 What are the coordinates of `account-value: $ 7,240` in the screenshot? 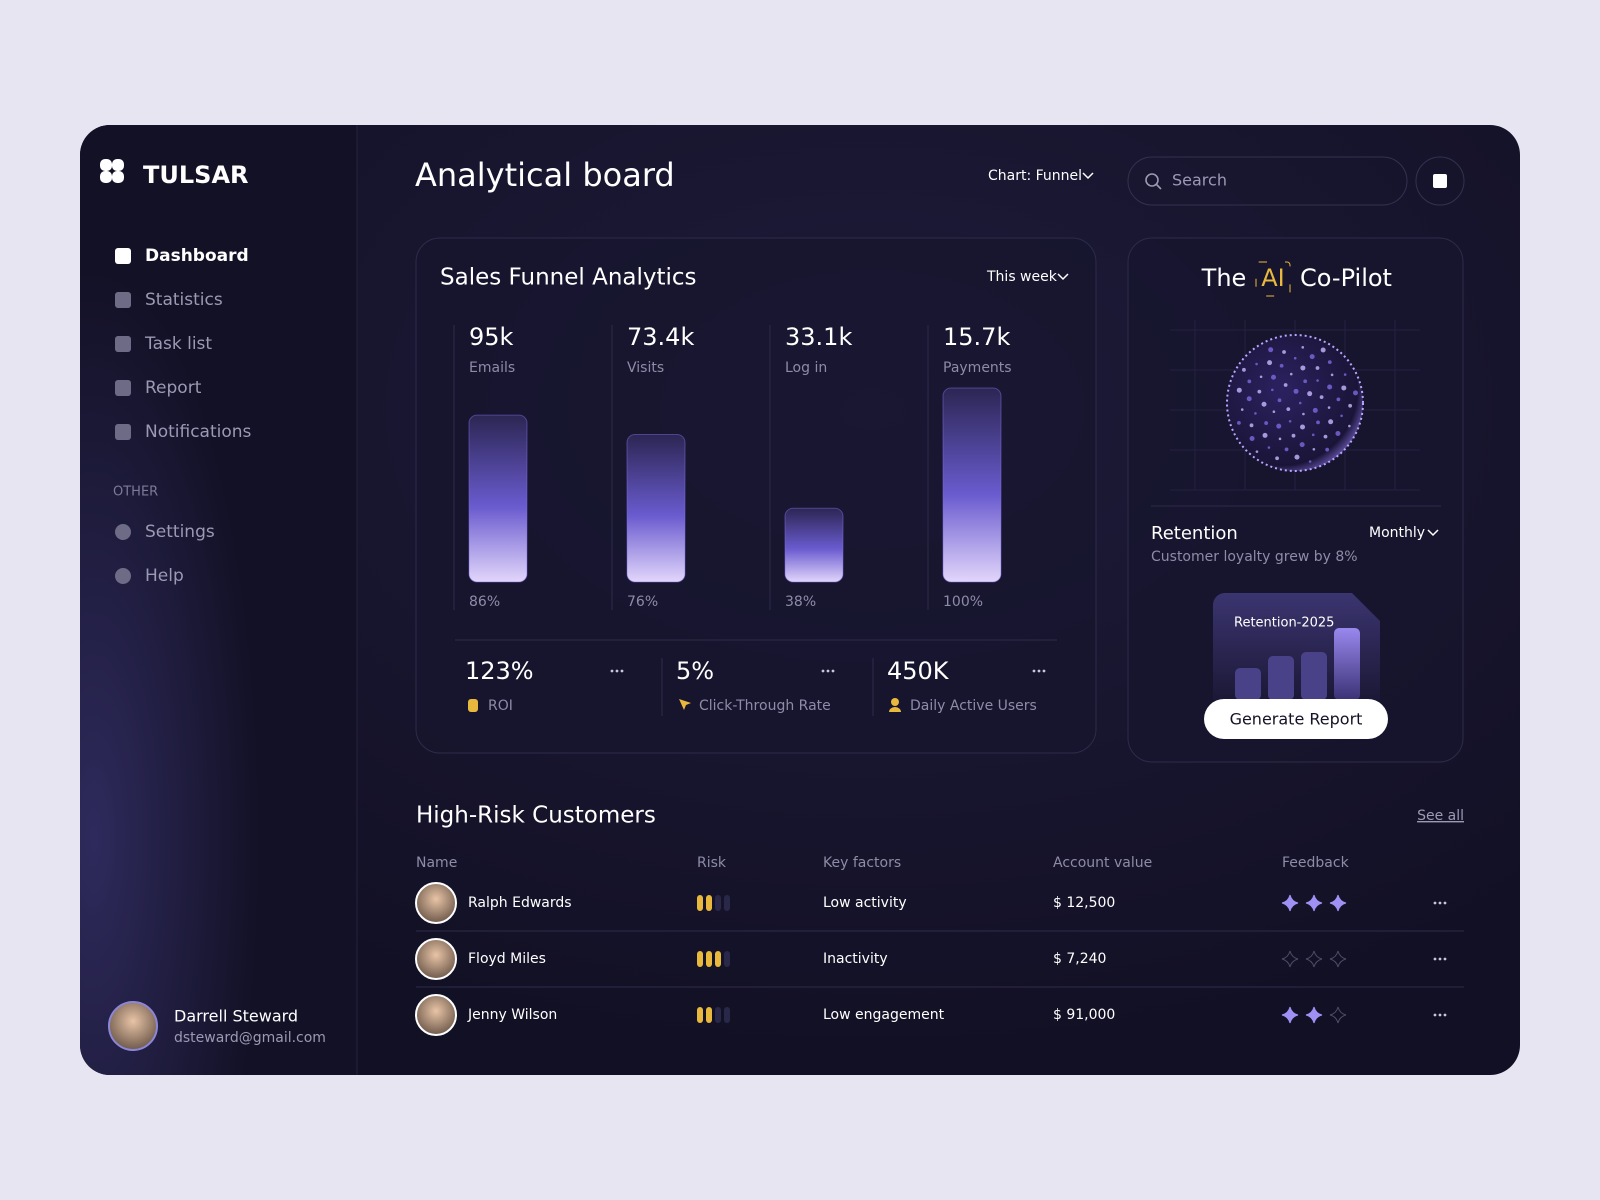 It's located at (1079, 959).